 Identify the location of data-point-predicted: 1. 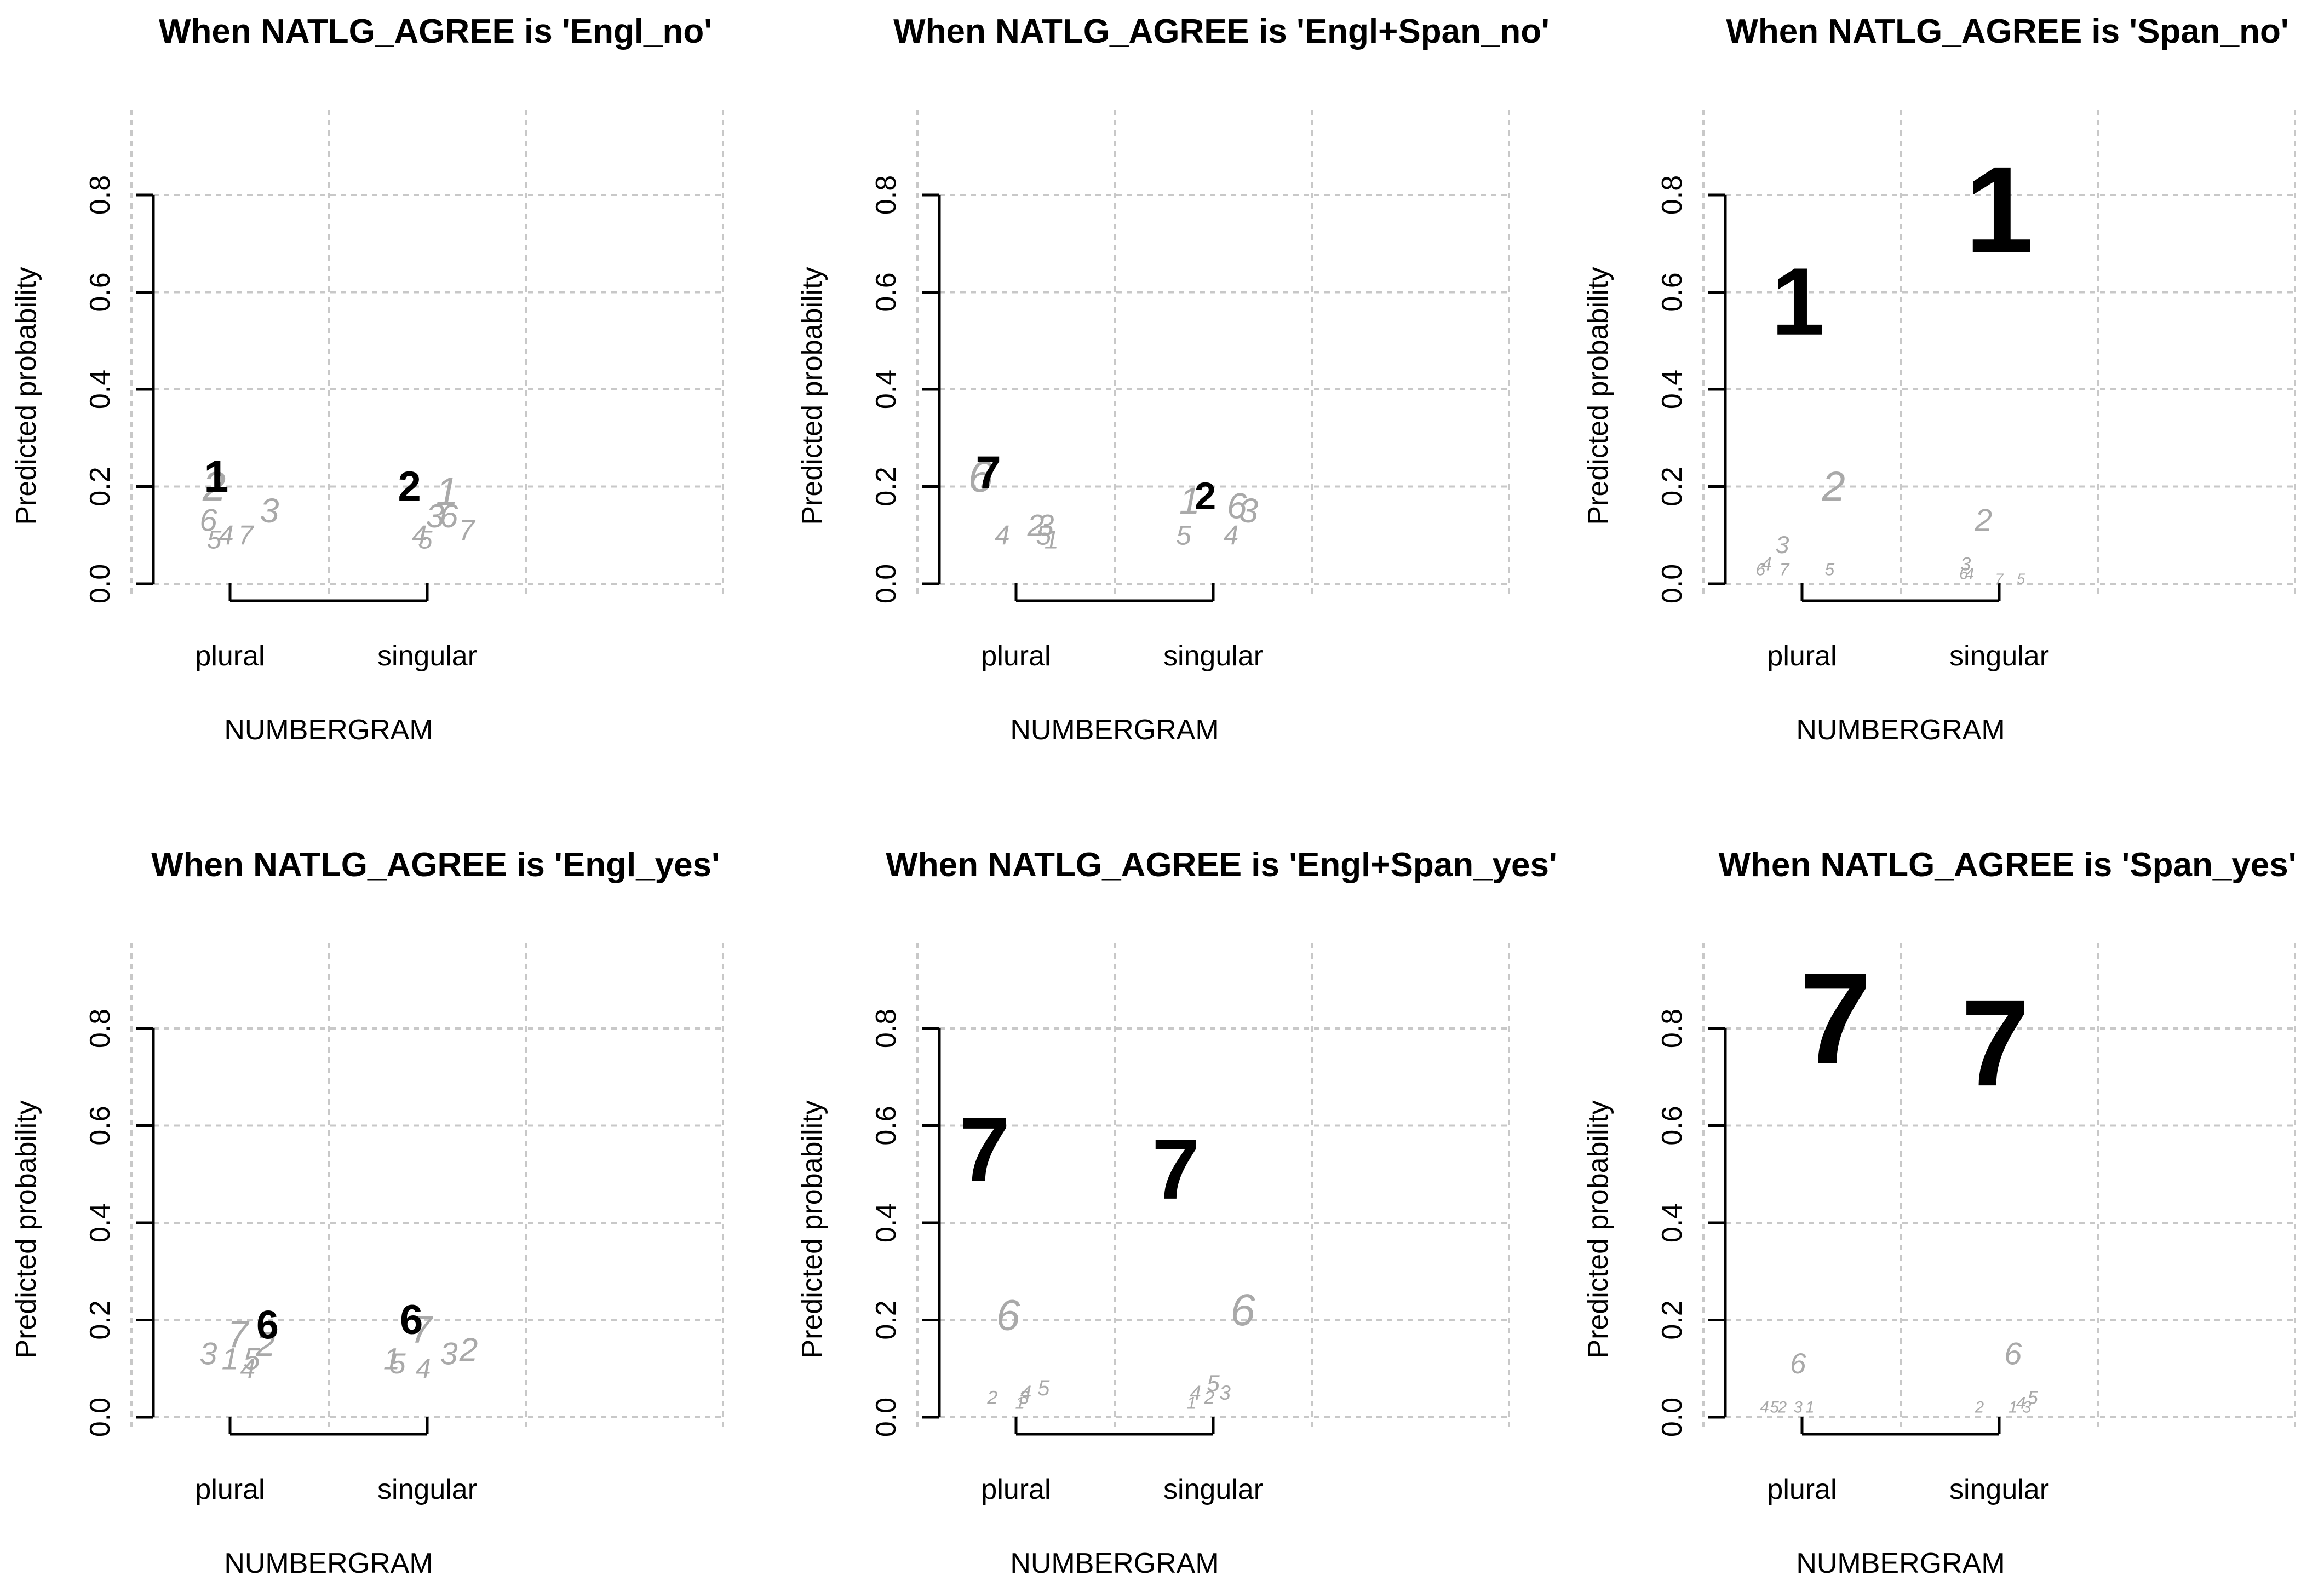
(1797, 302).